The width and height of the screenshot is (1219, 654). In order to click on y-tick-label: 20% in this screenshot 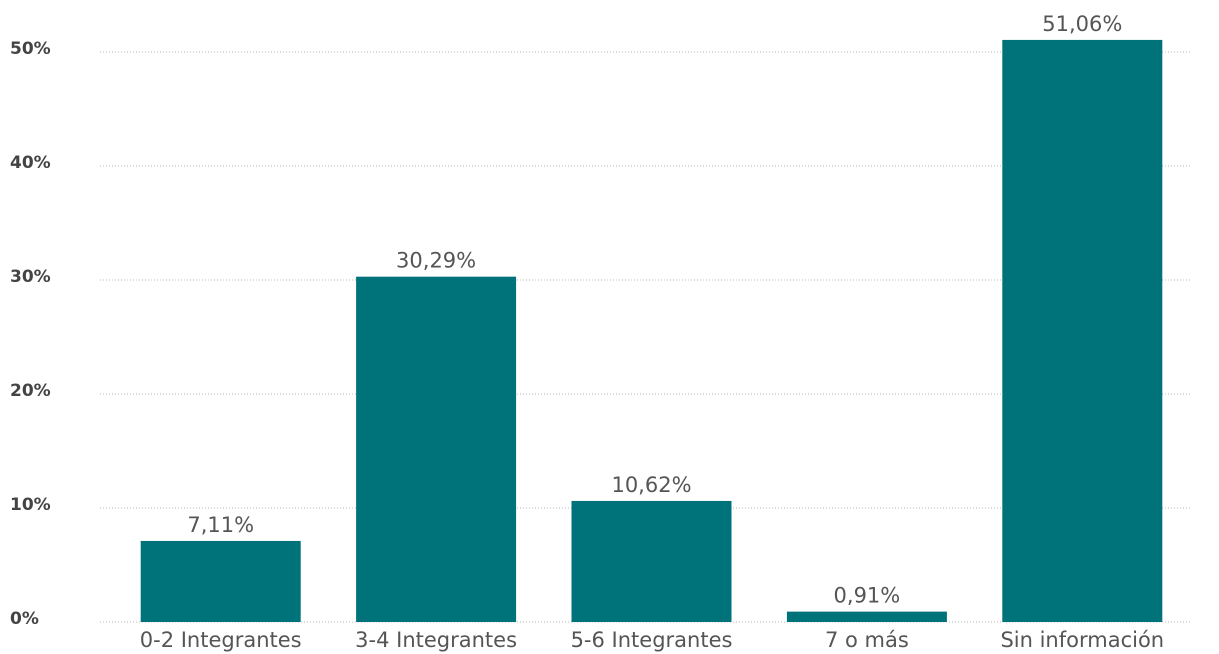, I will do `click(30, 391)`.